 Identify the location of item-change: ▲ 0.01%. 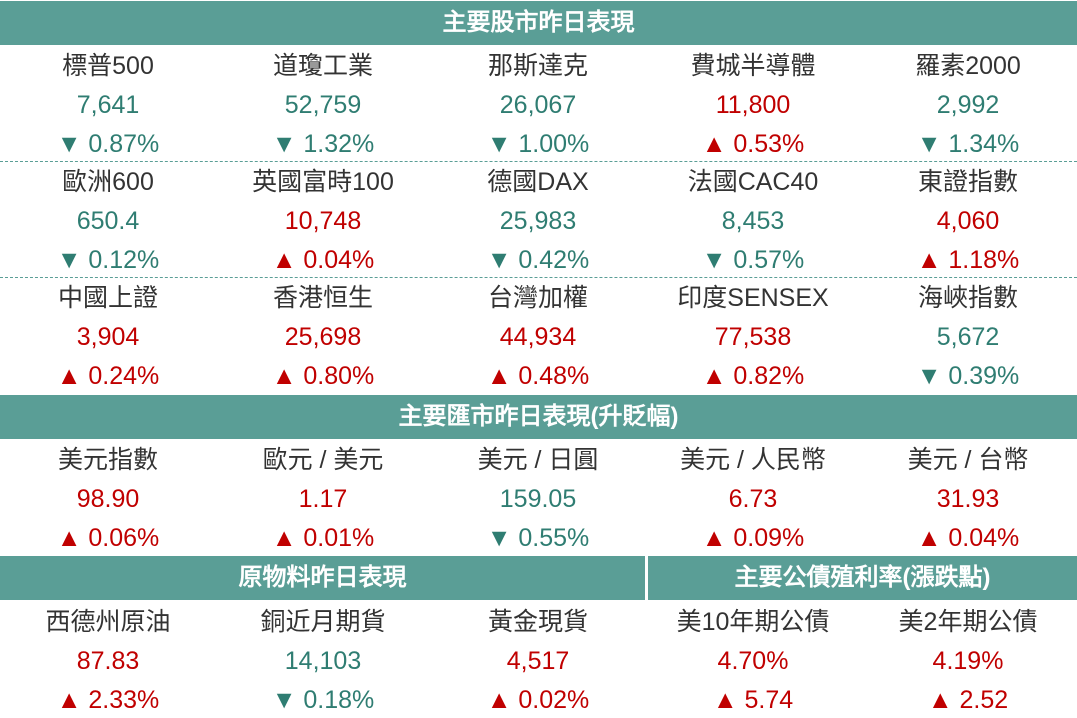
(323, 538).